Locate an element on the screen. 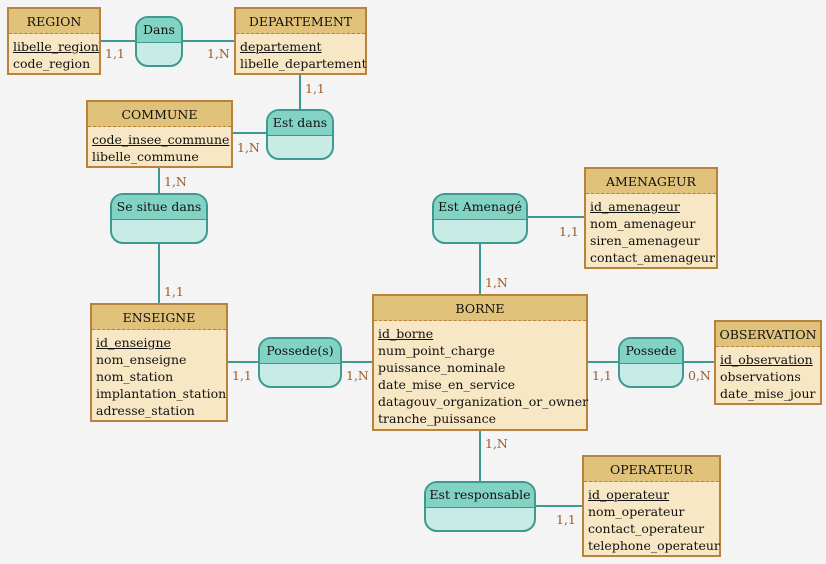 The image size is (826, 564). attribute: adresse_station is located at coordinates (145, 410).